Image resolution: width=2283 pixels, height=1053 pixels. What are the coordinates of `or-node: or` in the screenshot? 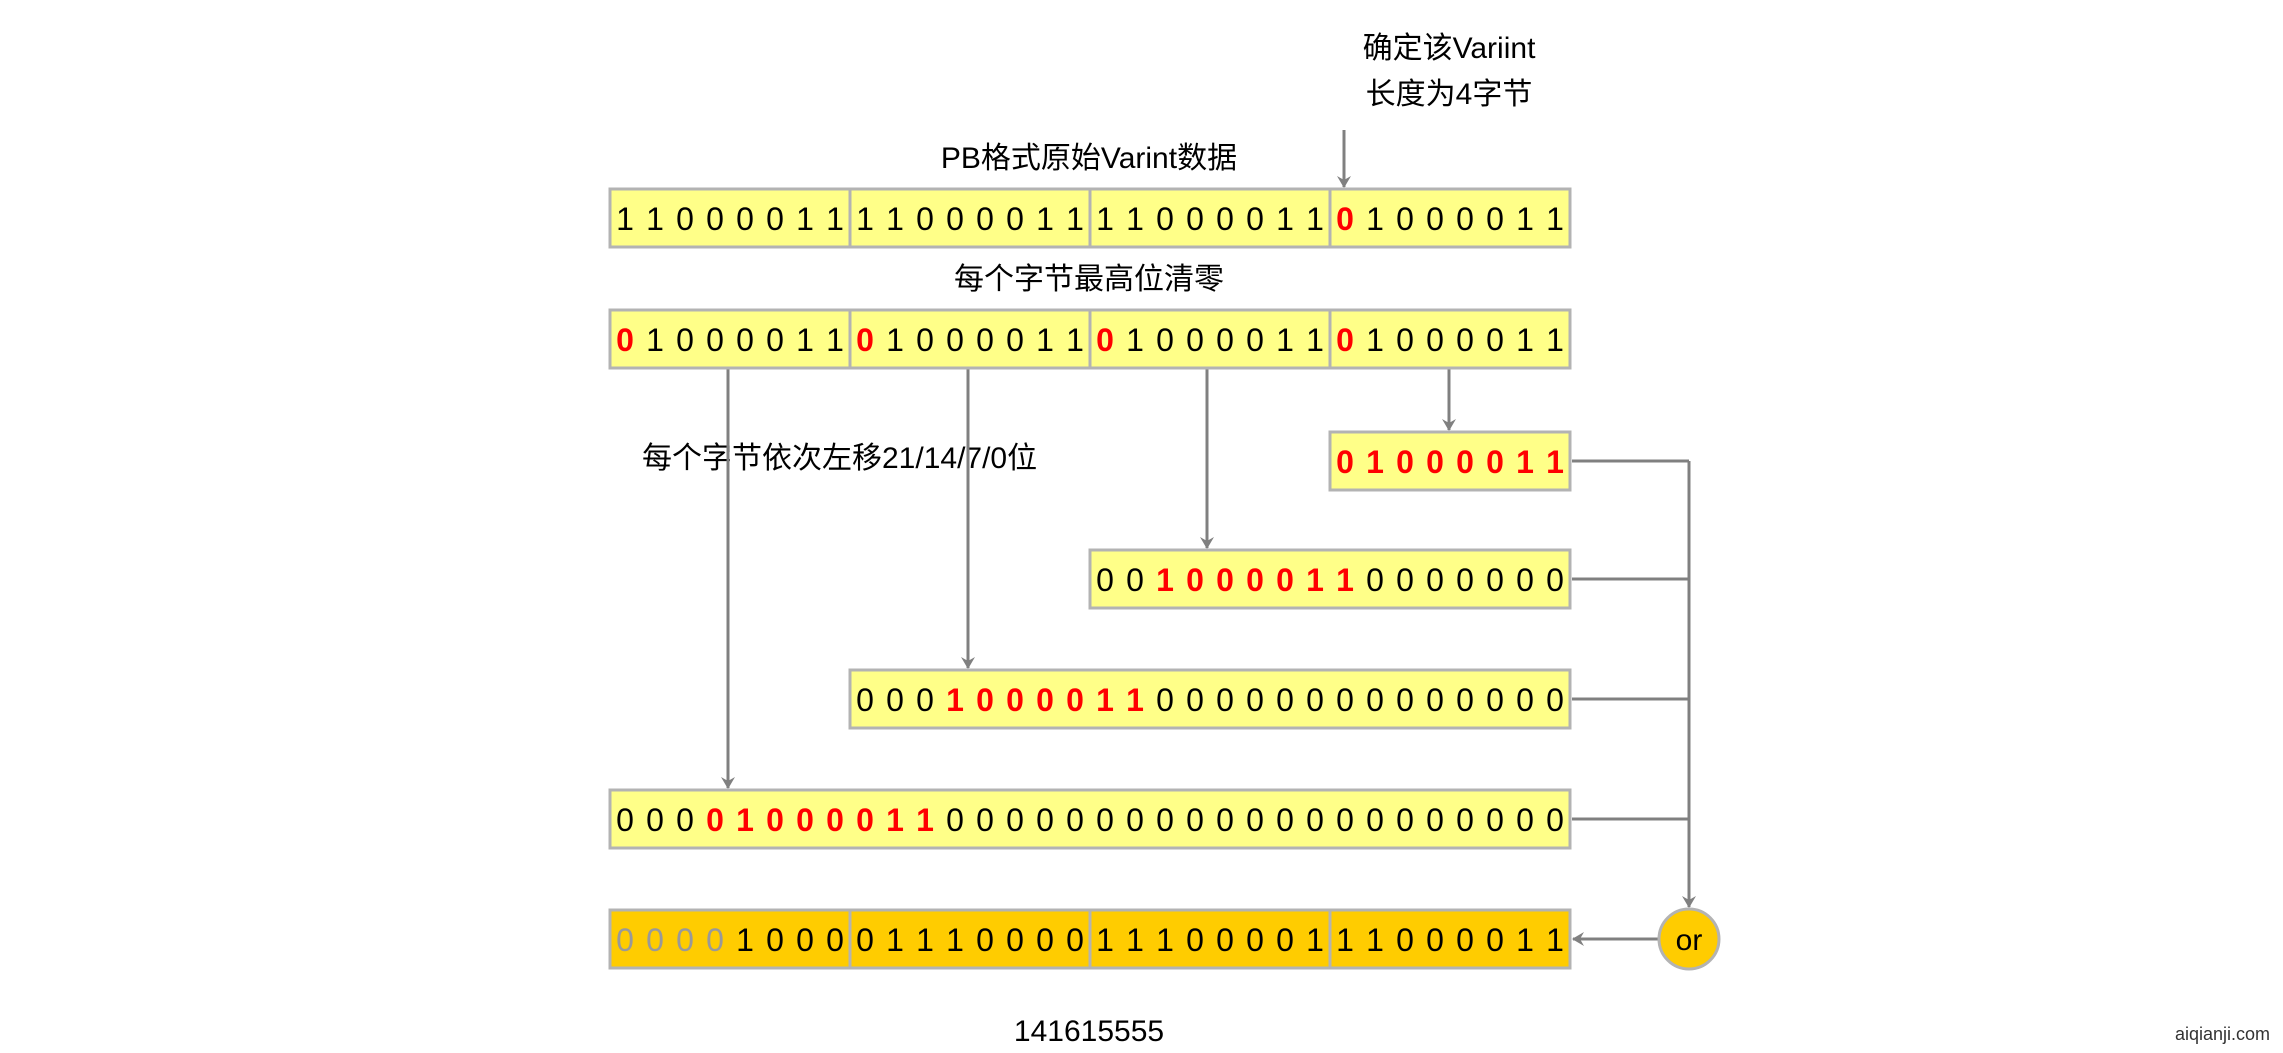 It's located at (1689, 939).